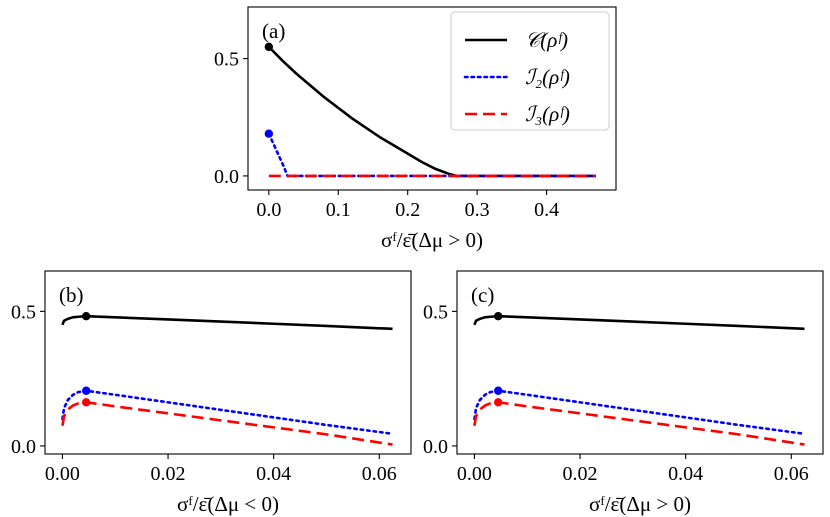  Describe the element at coordinates (268, 210) in the screenshot. I see `x-tick-label: 0.0` at that location.